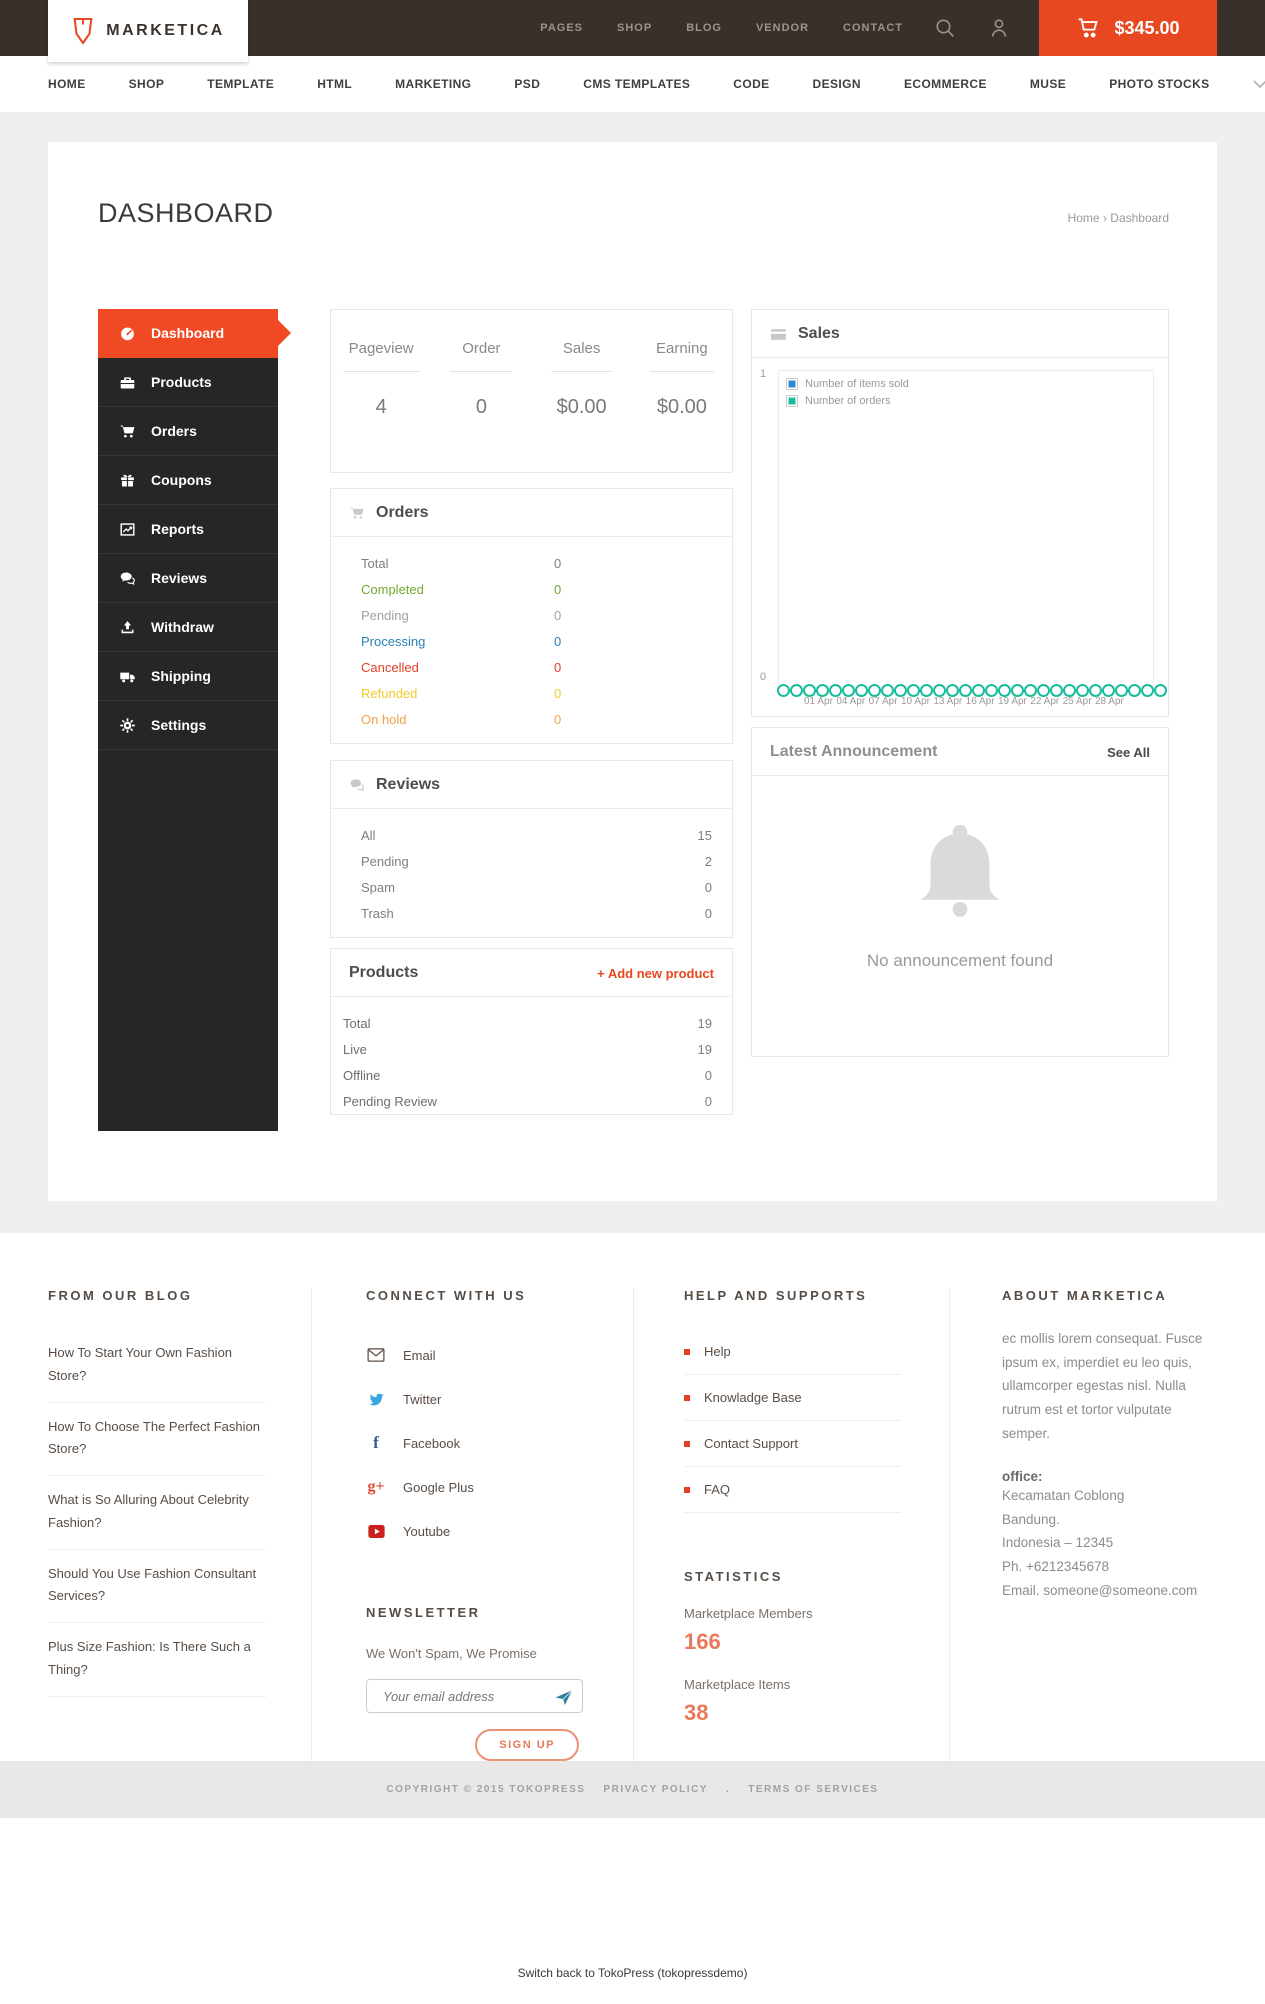 Image resolution: width=1265 pixels, height=2004 pixels. What do you see at coordinates (682, 406) in the screenshot?
I see `stat-earning: Earning $0.00` at bounding box center [682, 406].